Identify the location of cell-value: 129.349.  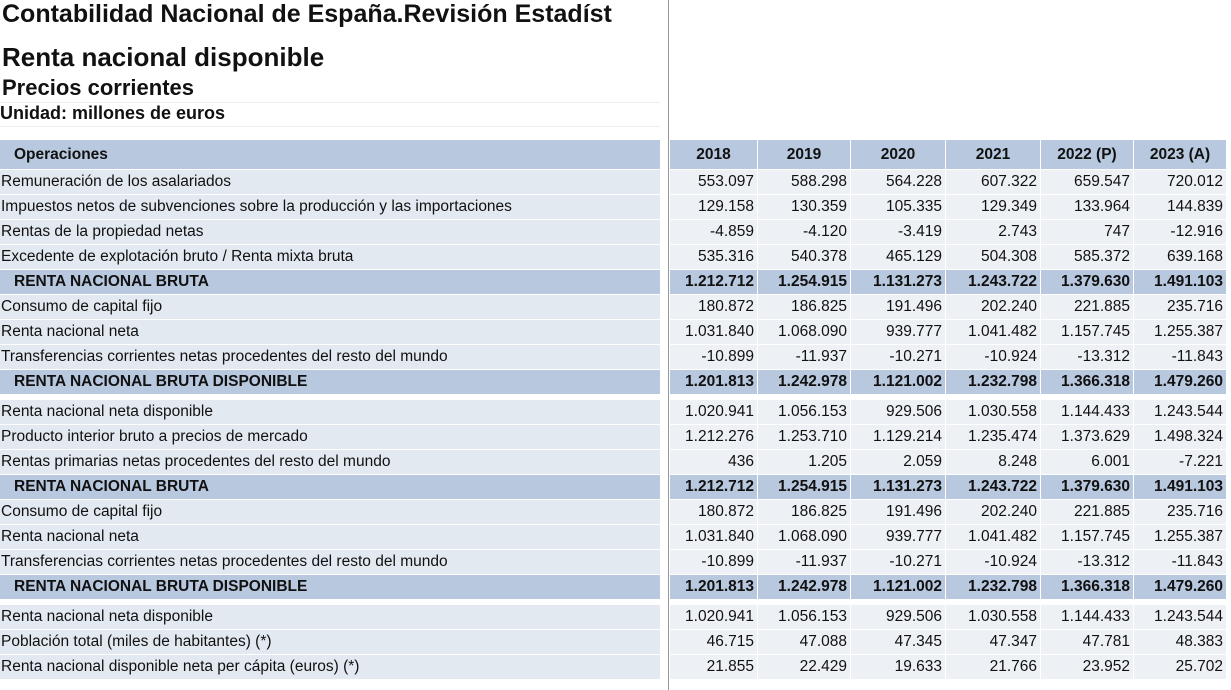
(993, 207).